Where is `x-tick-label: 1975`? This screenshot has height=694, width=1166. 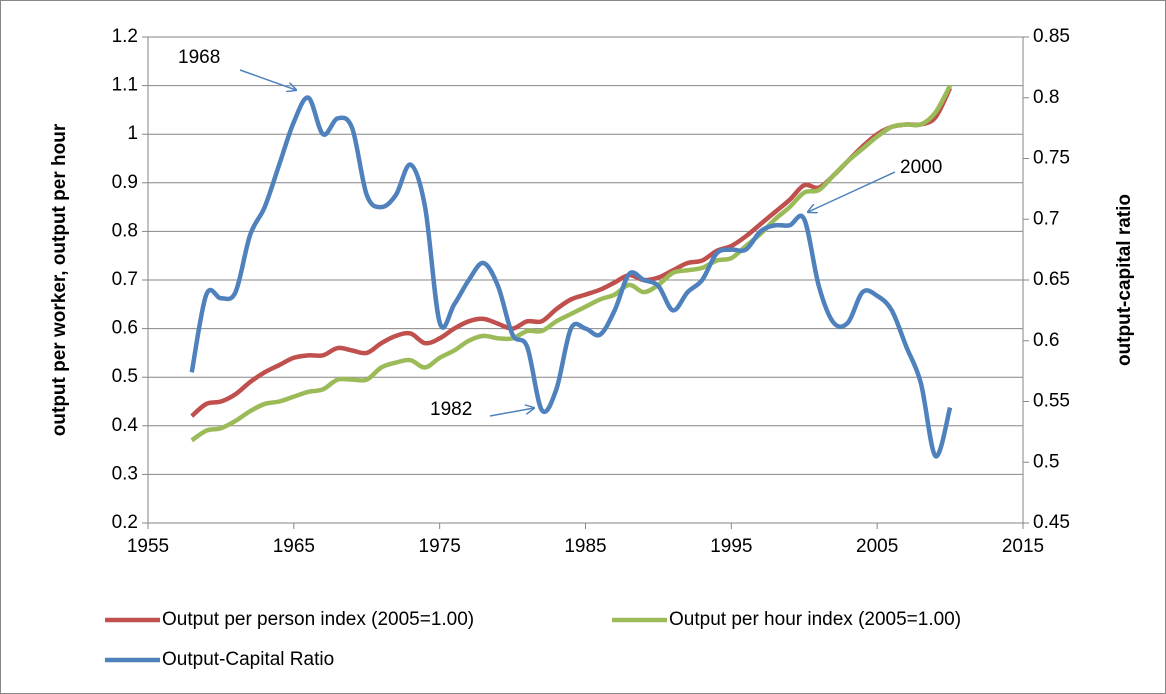
x-tick-label: 1975 is located at coordinates (440, 546).